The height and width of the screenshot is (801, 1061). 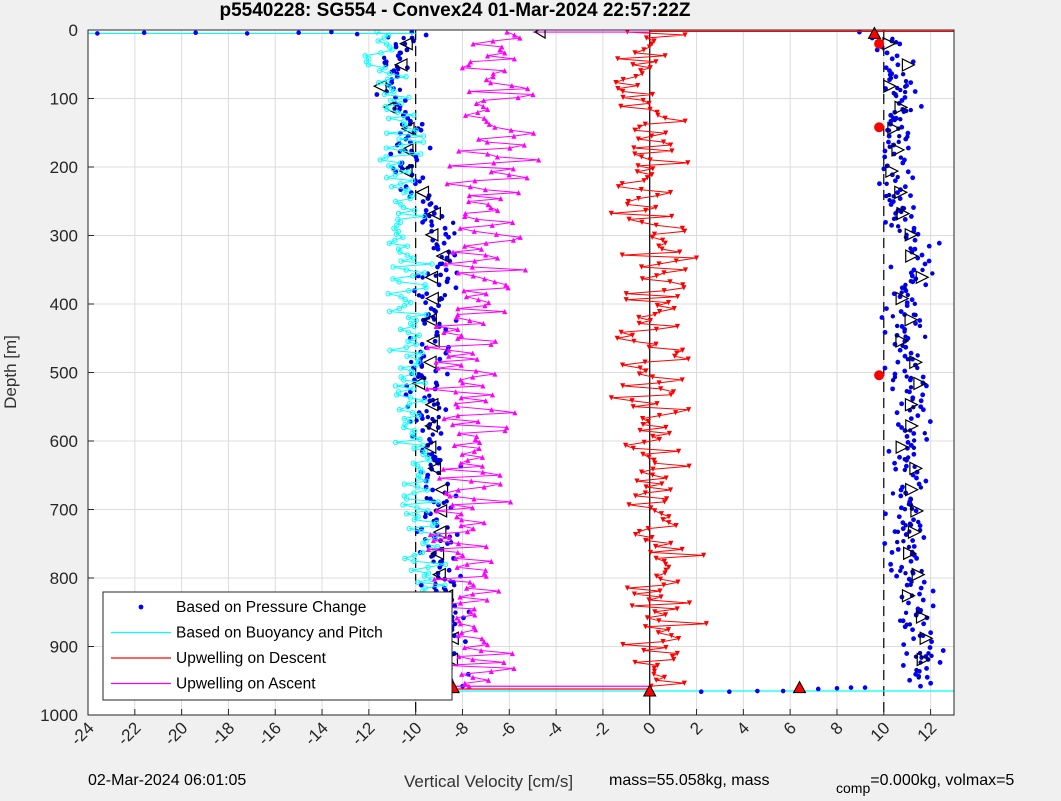 I want to click on x-tick-label-4: -16, so click(x=269, y=733).